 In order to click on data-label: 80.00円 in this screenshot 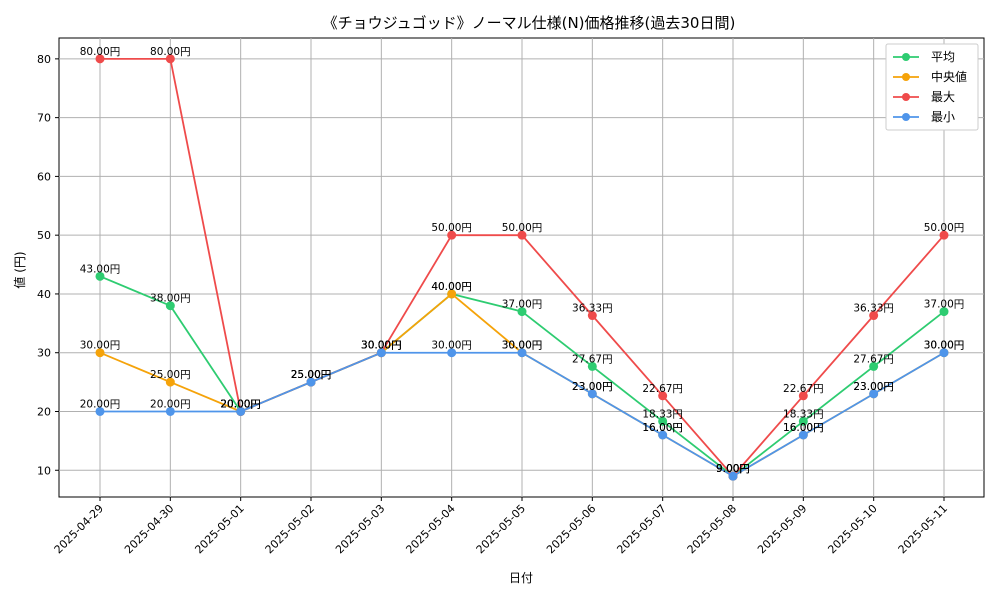, I will do `click(170, 52)`.